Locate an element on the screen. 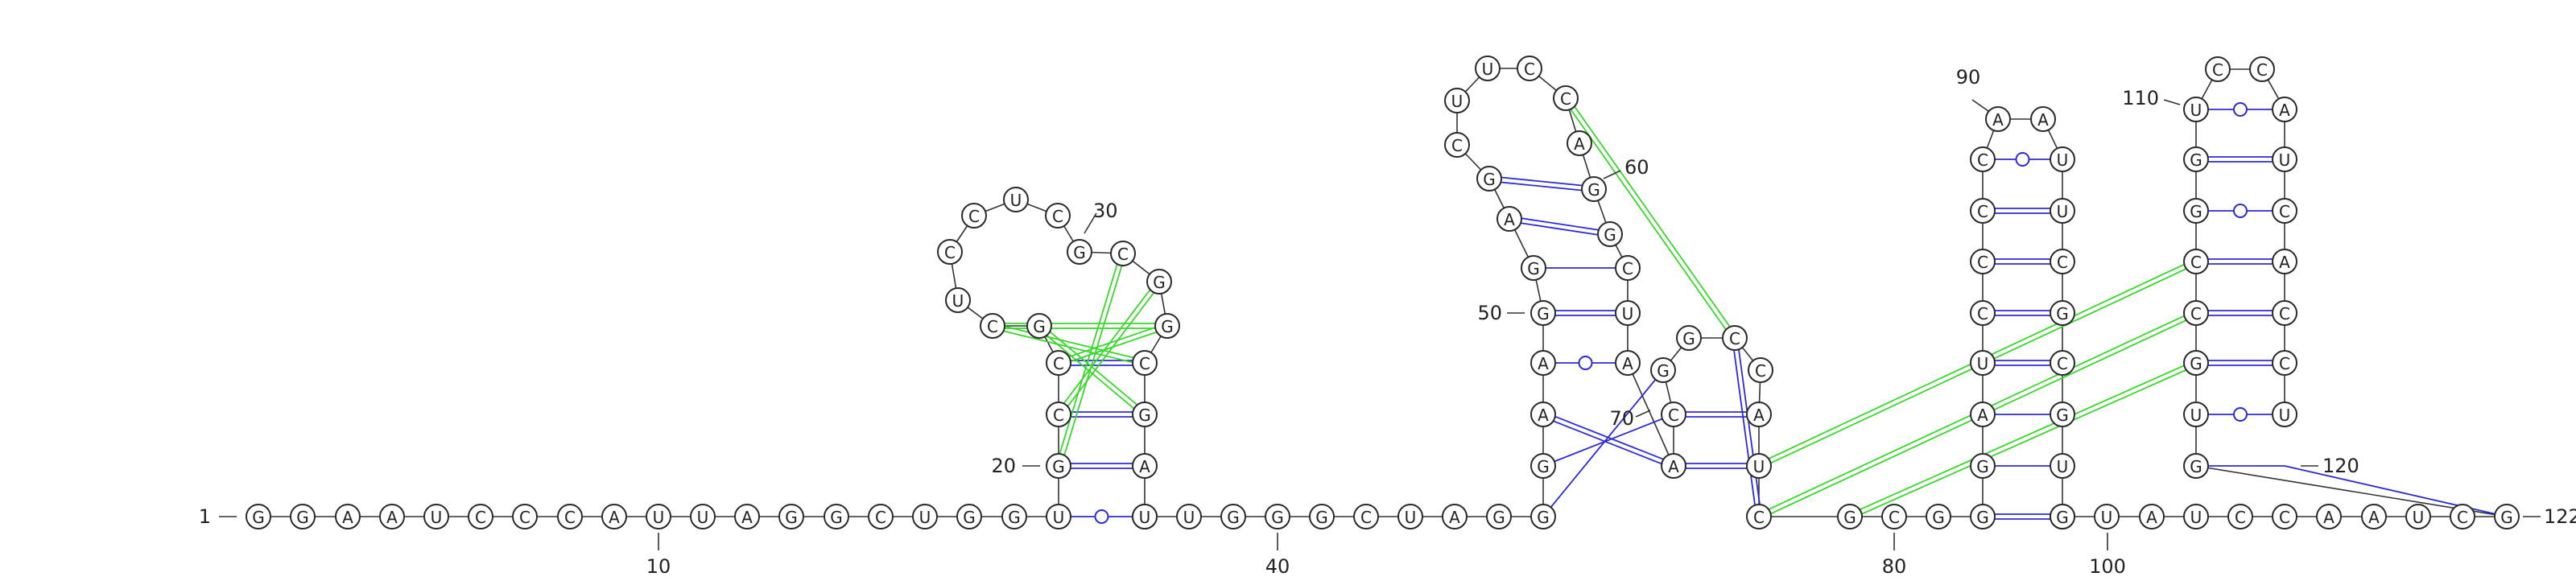 The height and width of the screenshot is (585, 2576). position-label: 90 is located at coordinates (1968, 77).